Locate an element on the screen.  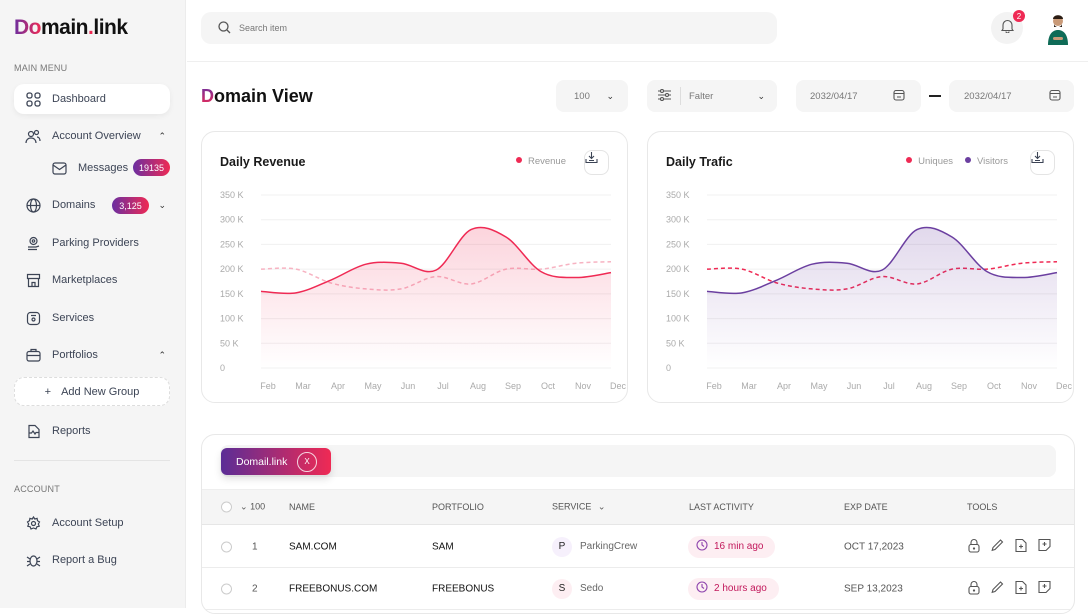
exp-date: SEP 13,2023 is located at coordinates (873, 588).